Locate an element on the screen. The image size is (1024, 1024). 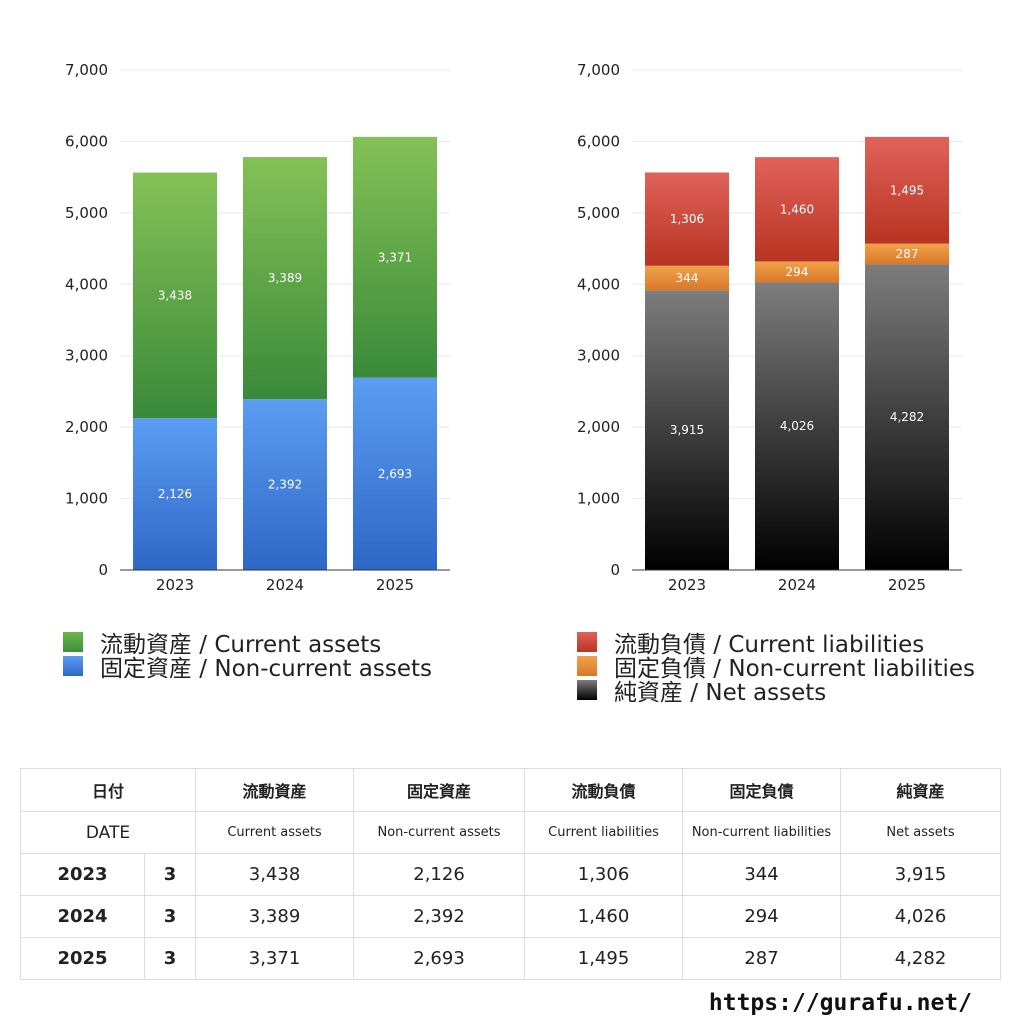
x-tick-label: 2023 is located at coordinates (687, 585).